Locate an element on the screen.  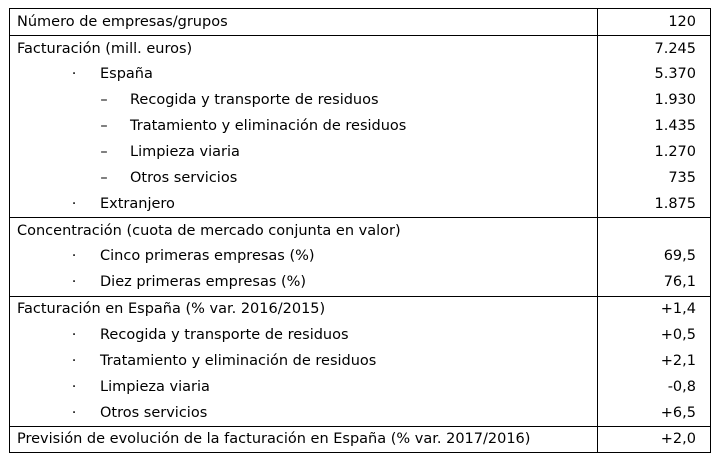
table-row: – Limpieza viaria 1.270 is located at coordinates (360, 152).